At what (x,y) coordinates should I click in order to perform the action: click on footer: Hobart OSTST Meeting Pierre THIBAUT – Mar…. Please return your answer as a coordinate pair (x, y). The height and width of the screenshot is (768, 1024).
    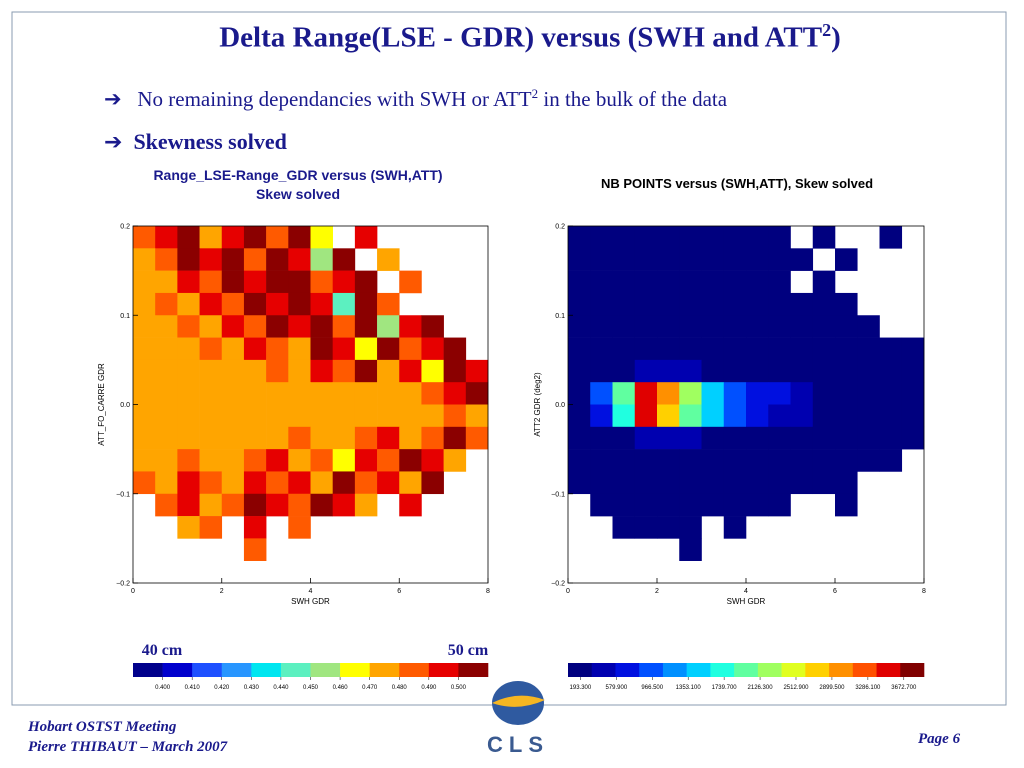
    Looking at the image, I should click on (127, 737).